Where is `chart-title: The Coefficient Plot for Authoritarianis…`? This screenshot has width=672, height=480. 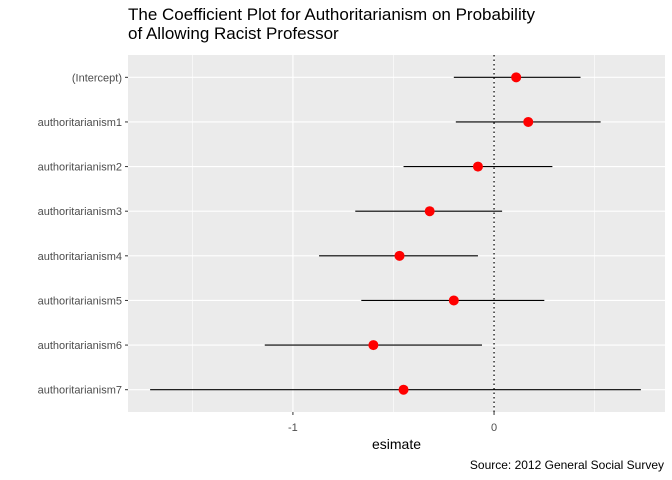 chart-title: The Coefficient Plot for Authoritarianis… is located at coordinates (331, 24).